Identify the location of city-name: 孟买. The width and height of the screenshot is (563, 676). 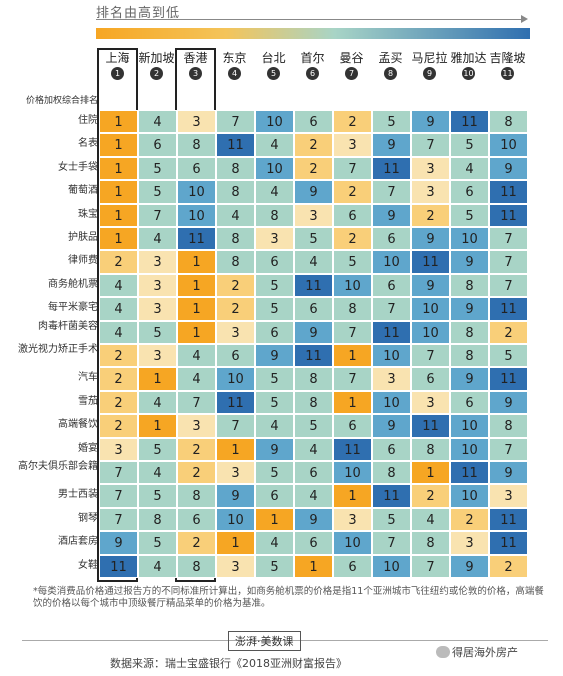
(390, 58).